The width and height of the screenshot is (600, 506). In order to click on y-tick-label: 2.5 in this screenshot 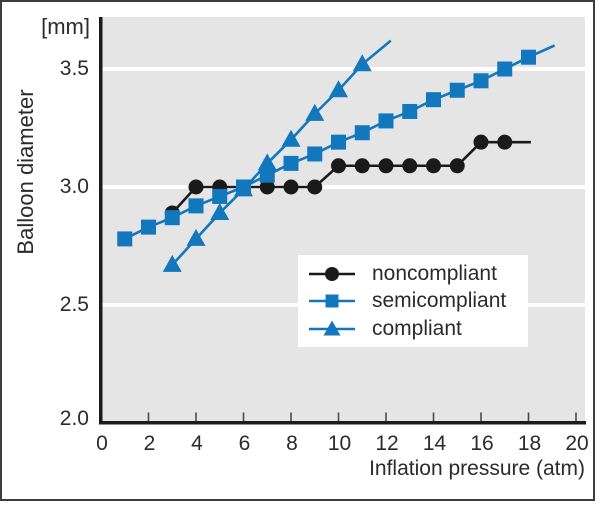, I will do `click(74, 304)`.